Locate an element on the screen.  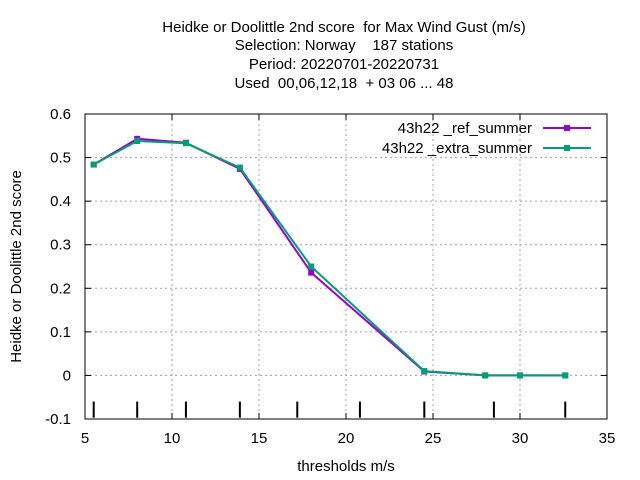
x-tick-label: 30 is located at coordinates (520, 438).